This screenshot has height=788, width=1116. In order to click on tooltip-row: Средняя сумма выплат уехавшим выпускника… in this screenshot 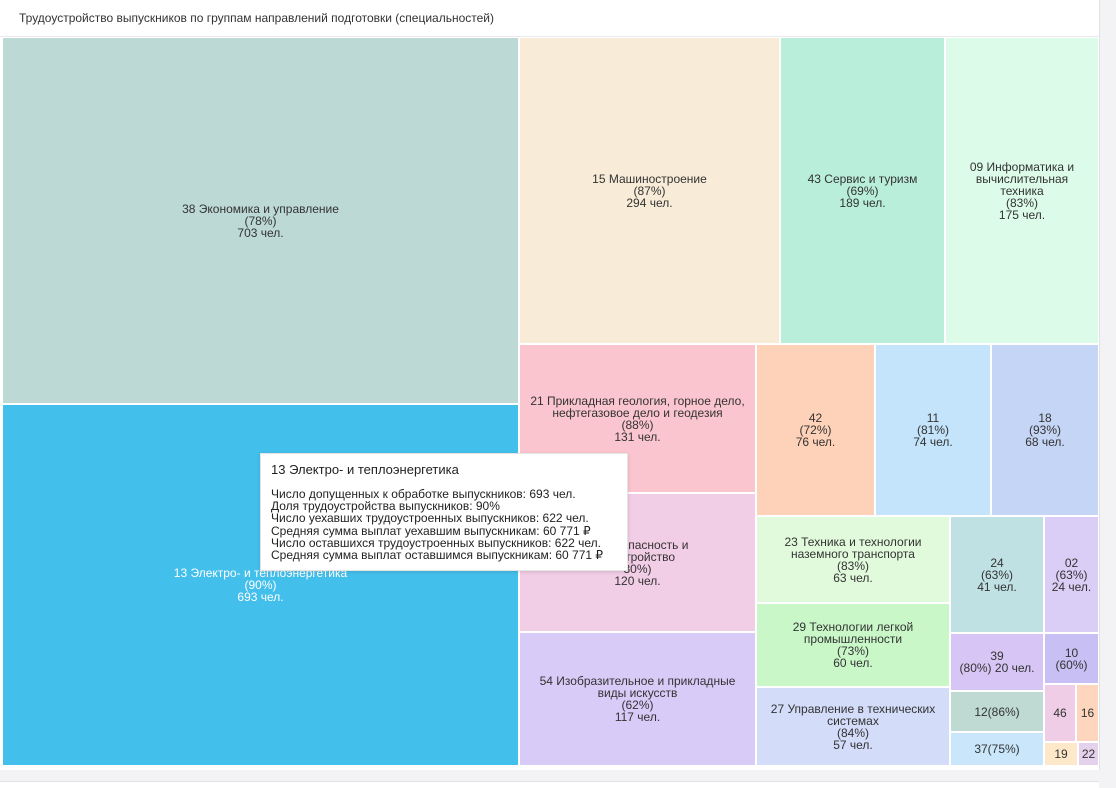, I will do `click(431, 530)`.